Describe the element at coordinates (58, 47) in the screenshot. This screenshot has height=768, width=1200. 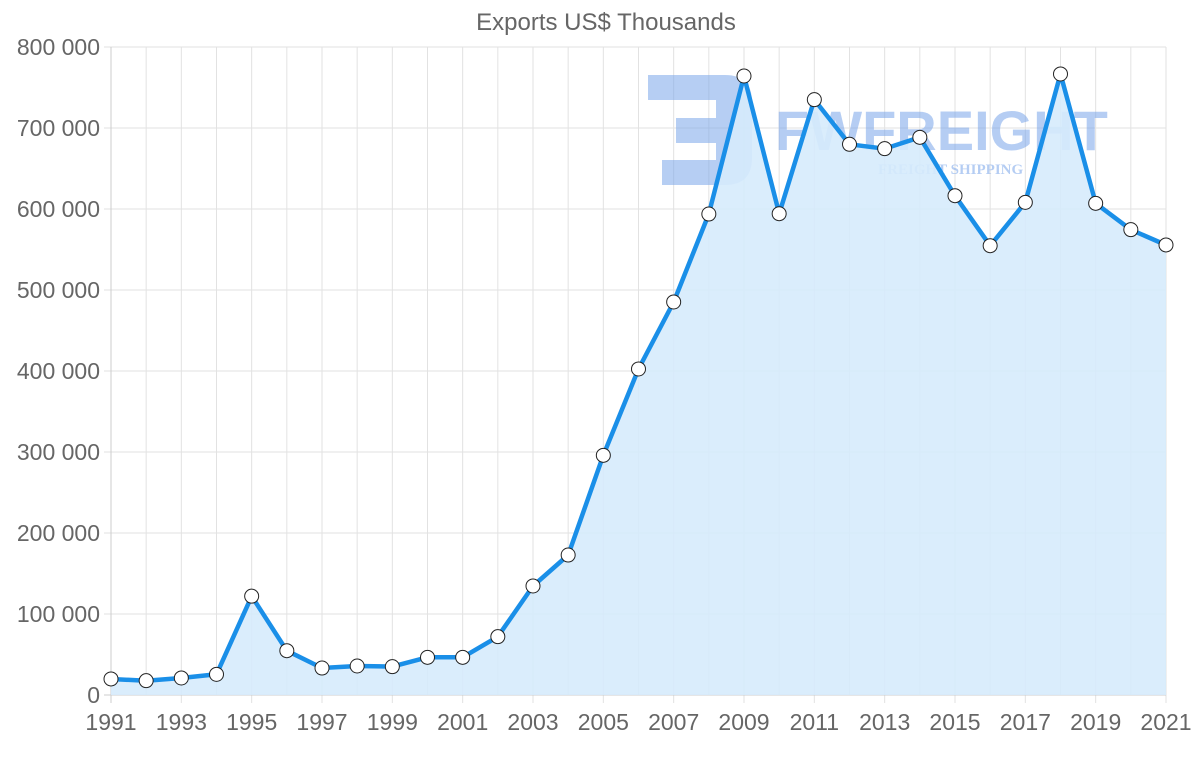
I see `y-tick-label: 800 000` at that location.